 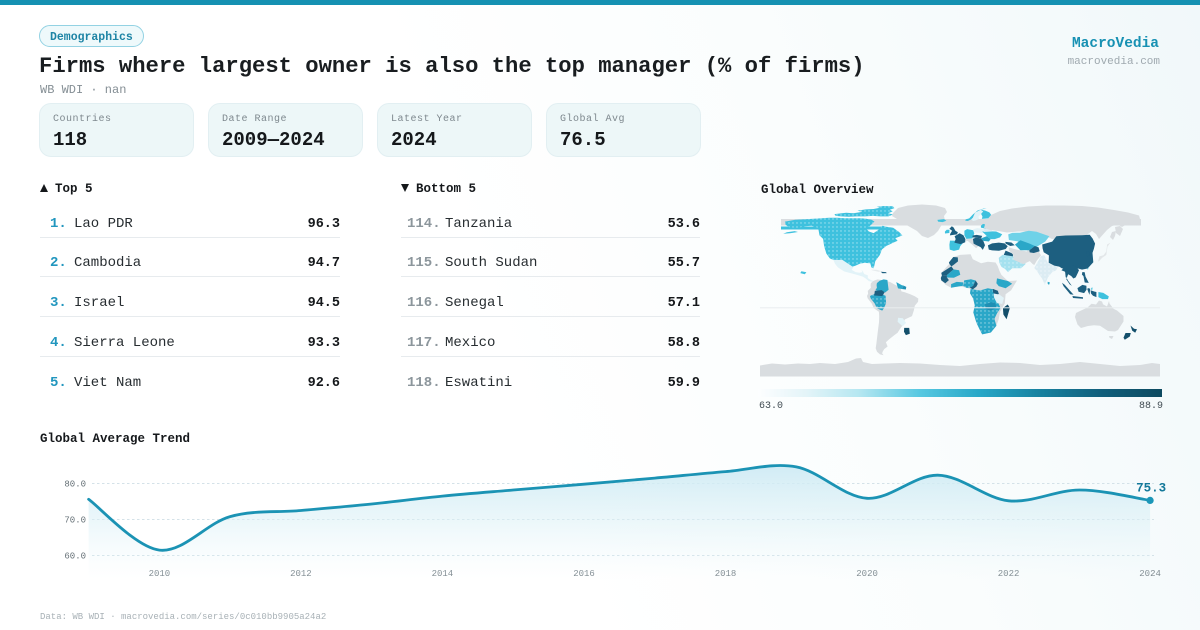 What do you see at coordinates (75, 557) in the screenshot?
I see `svg-text: 60.0` at bounding box center [75, 557].